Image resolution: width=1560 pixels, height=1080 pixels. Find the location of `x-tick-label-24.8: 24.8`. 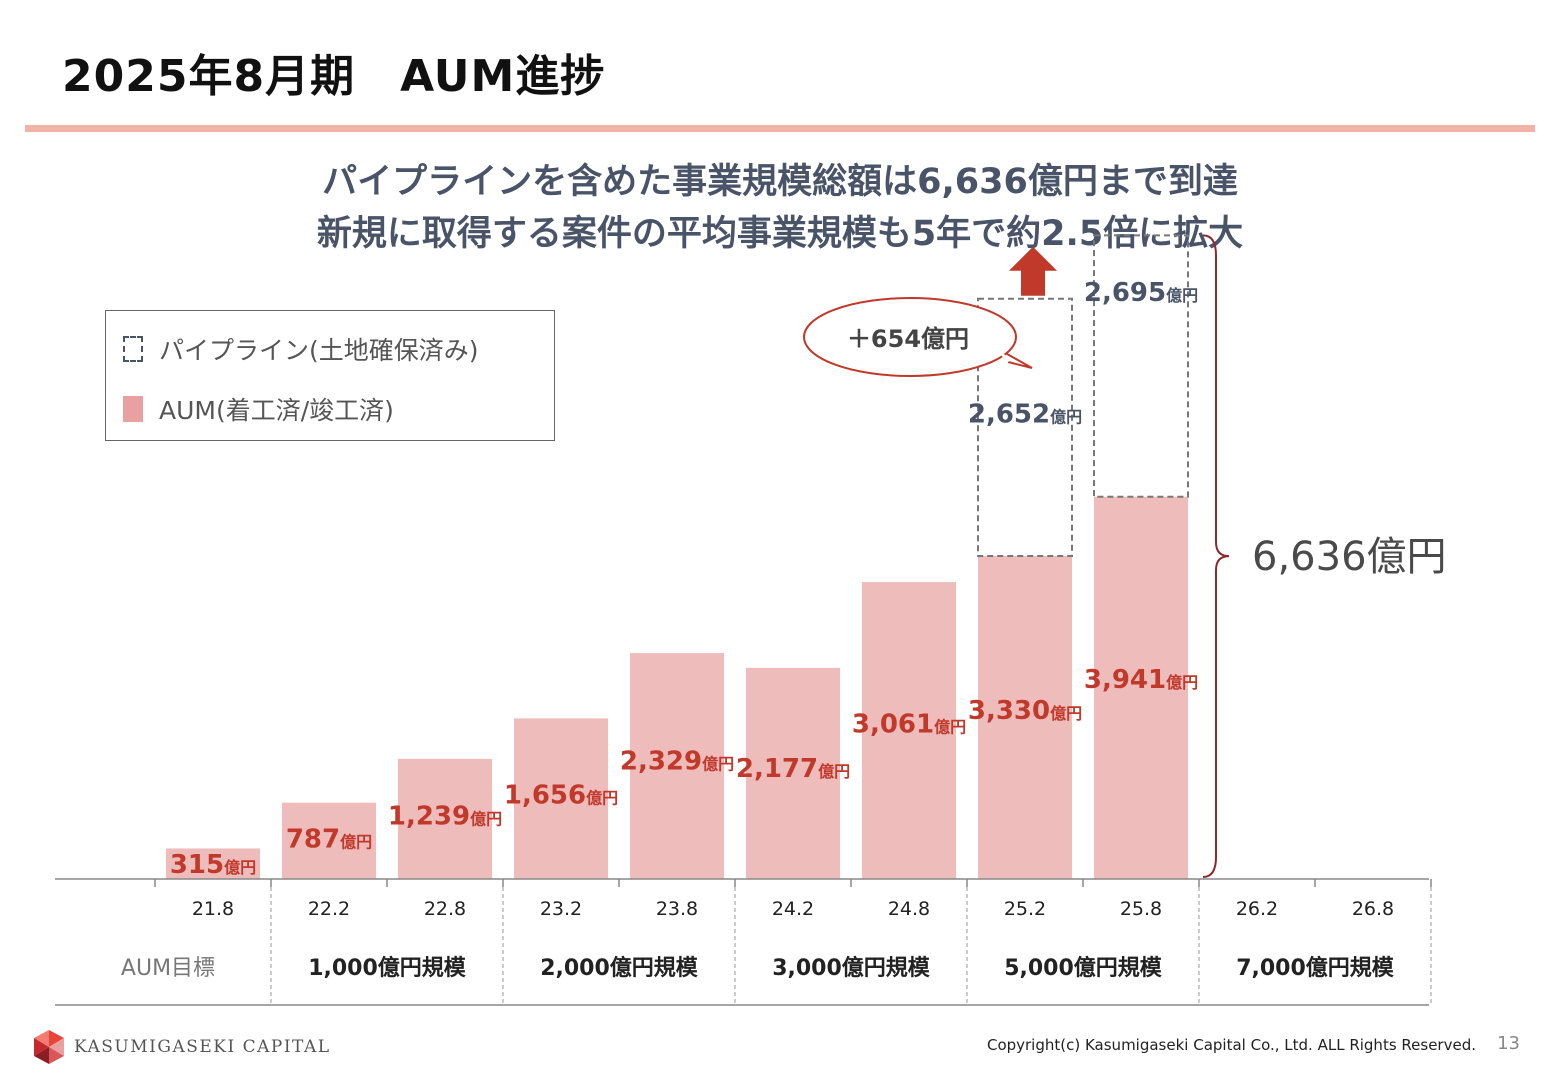

x-tick-label-24.8: 24.8 is located at coordinates (909, 909).